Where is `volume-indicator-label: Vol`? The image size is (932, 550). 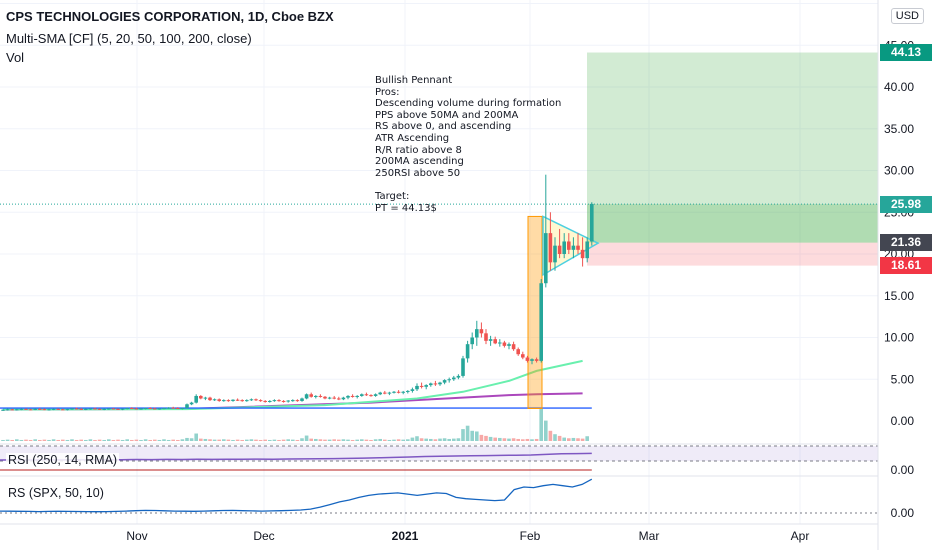
volume-indicator-label: Vol is located at coordinates (15, 57).